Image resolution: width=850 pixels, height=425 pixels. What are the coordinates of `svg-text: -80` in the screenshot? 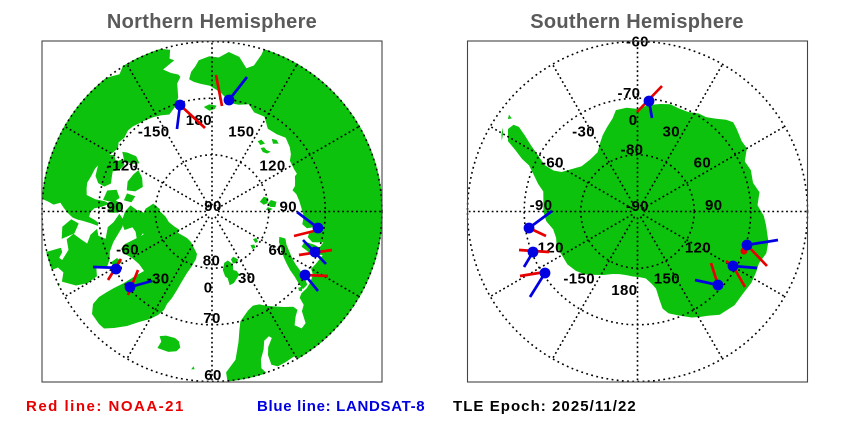 It's located at (632, 150).